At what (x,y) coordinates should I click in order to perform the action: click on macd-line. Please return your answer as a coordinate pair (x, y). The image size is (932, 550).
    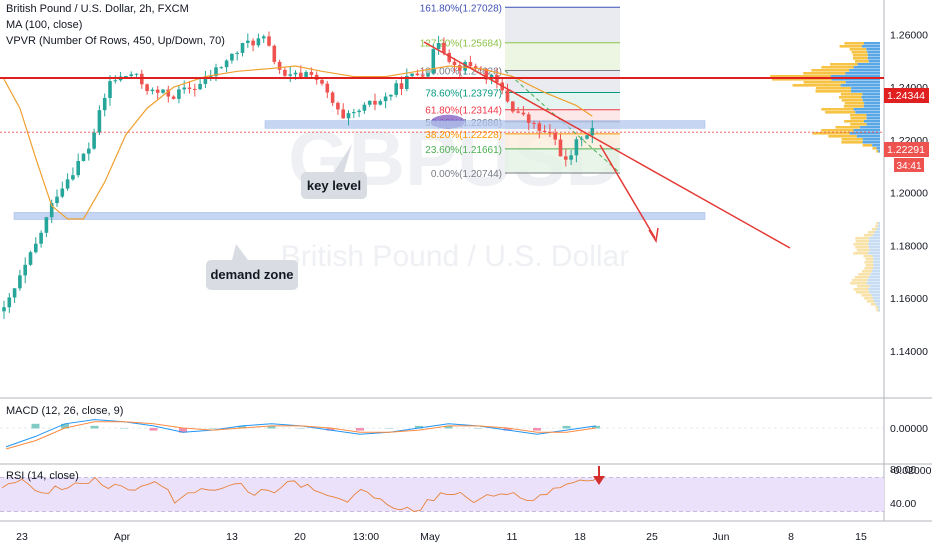
    Looking at the image, I should click on (301, 433).